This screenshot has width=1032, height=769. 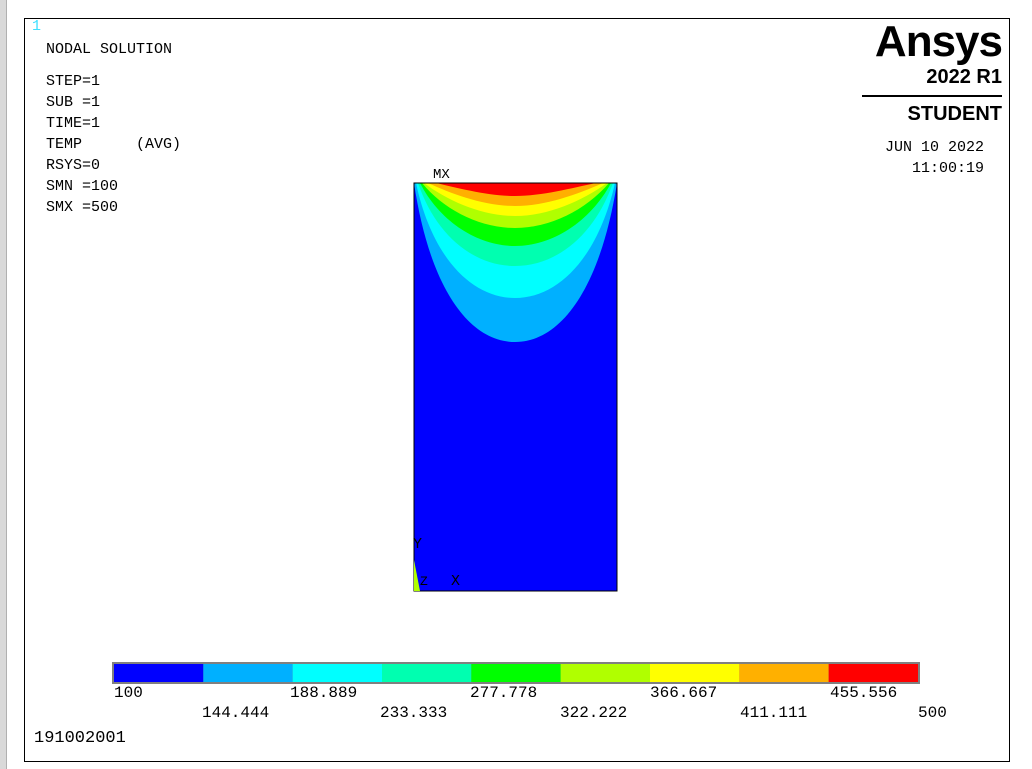 I want to click on legend-label-top-4: 366.667, so click(x=684, y=693).